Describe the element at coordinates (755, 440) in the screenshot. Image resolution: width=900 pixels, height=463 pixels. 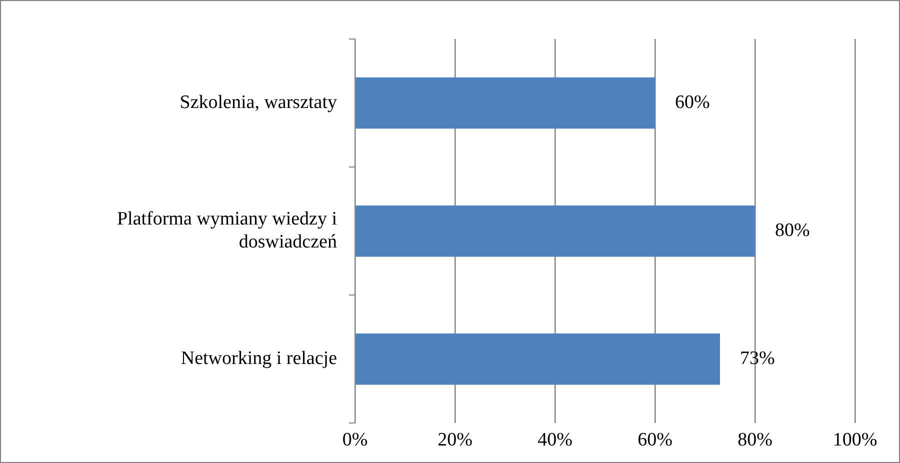
I see `x-tick-label: 80%` at that location.